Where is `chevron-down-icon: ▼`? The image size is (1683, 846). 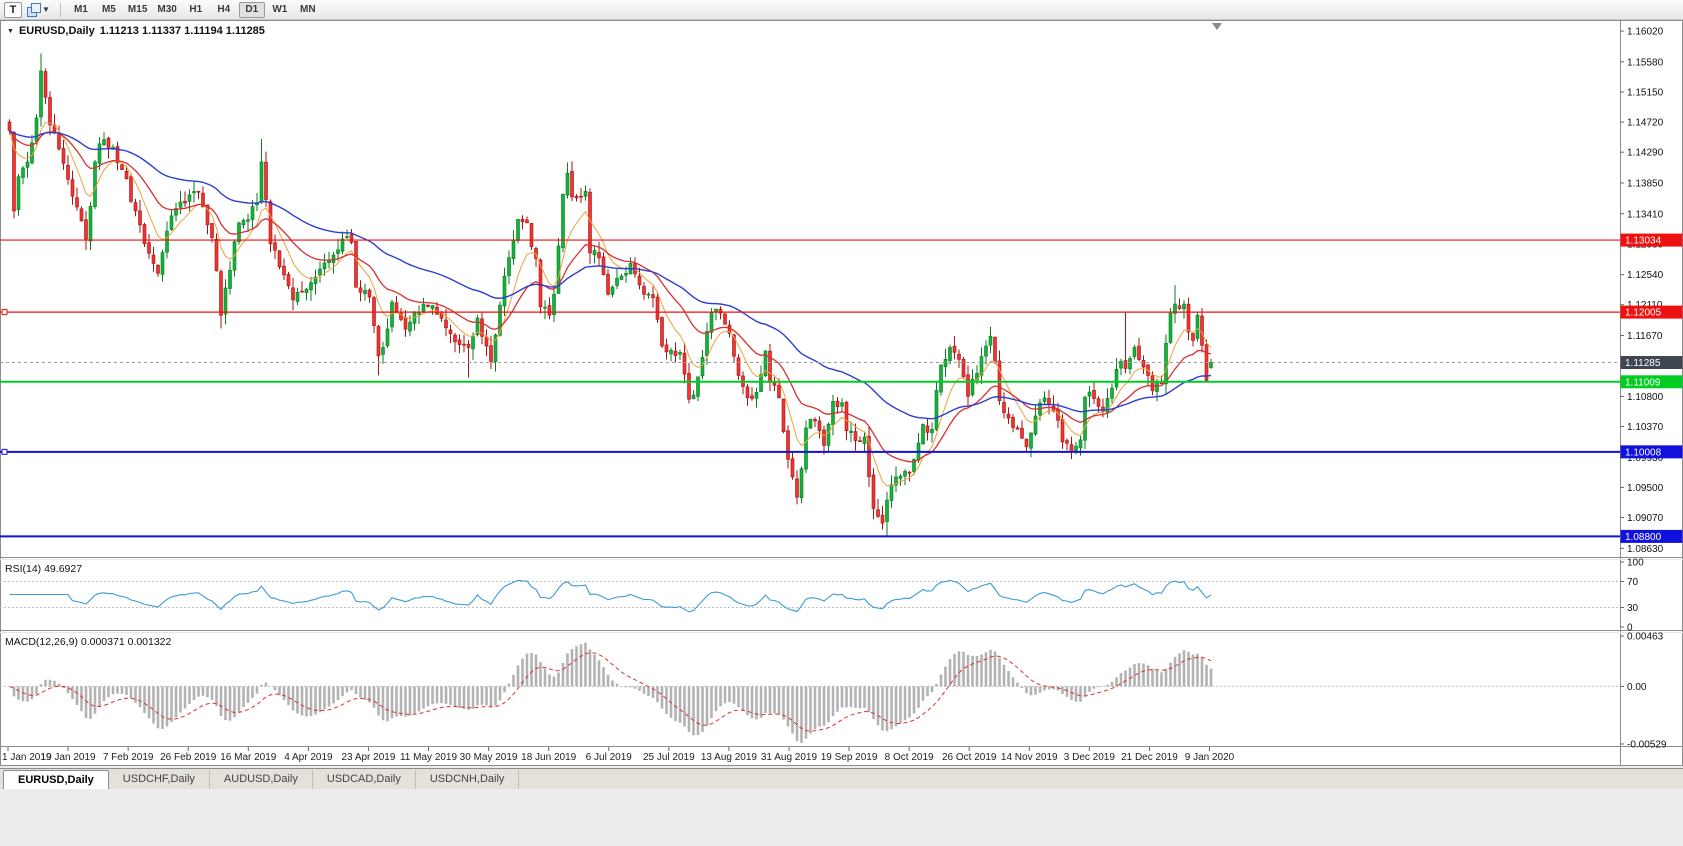
chevron-down-icon: ▼ is located at coordinates (46, 9).